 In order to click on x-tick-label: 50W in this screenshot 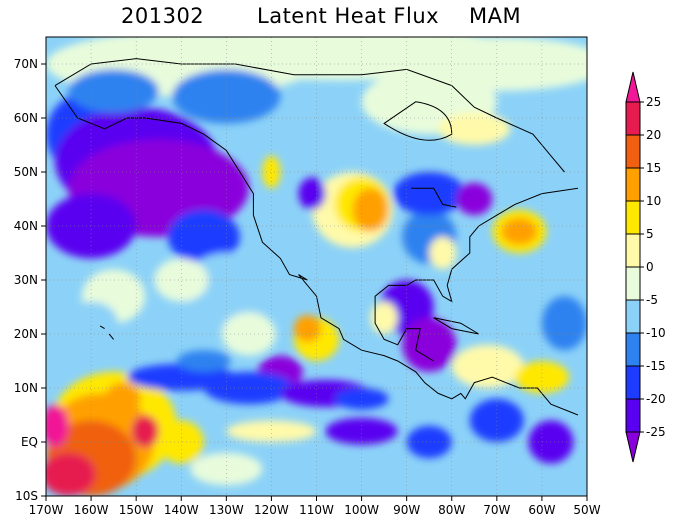, I will do `click(586, 510)`.